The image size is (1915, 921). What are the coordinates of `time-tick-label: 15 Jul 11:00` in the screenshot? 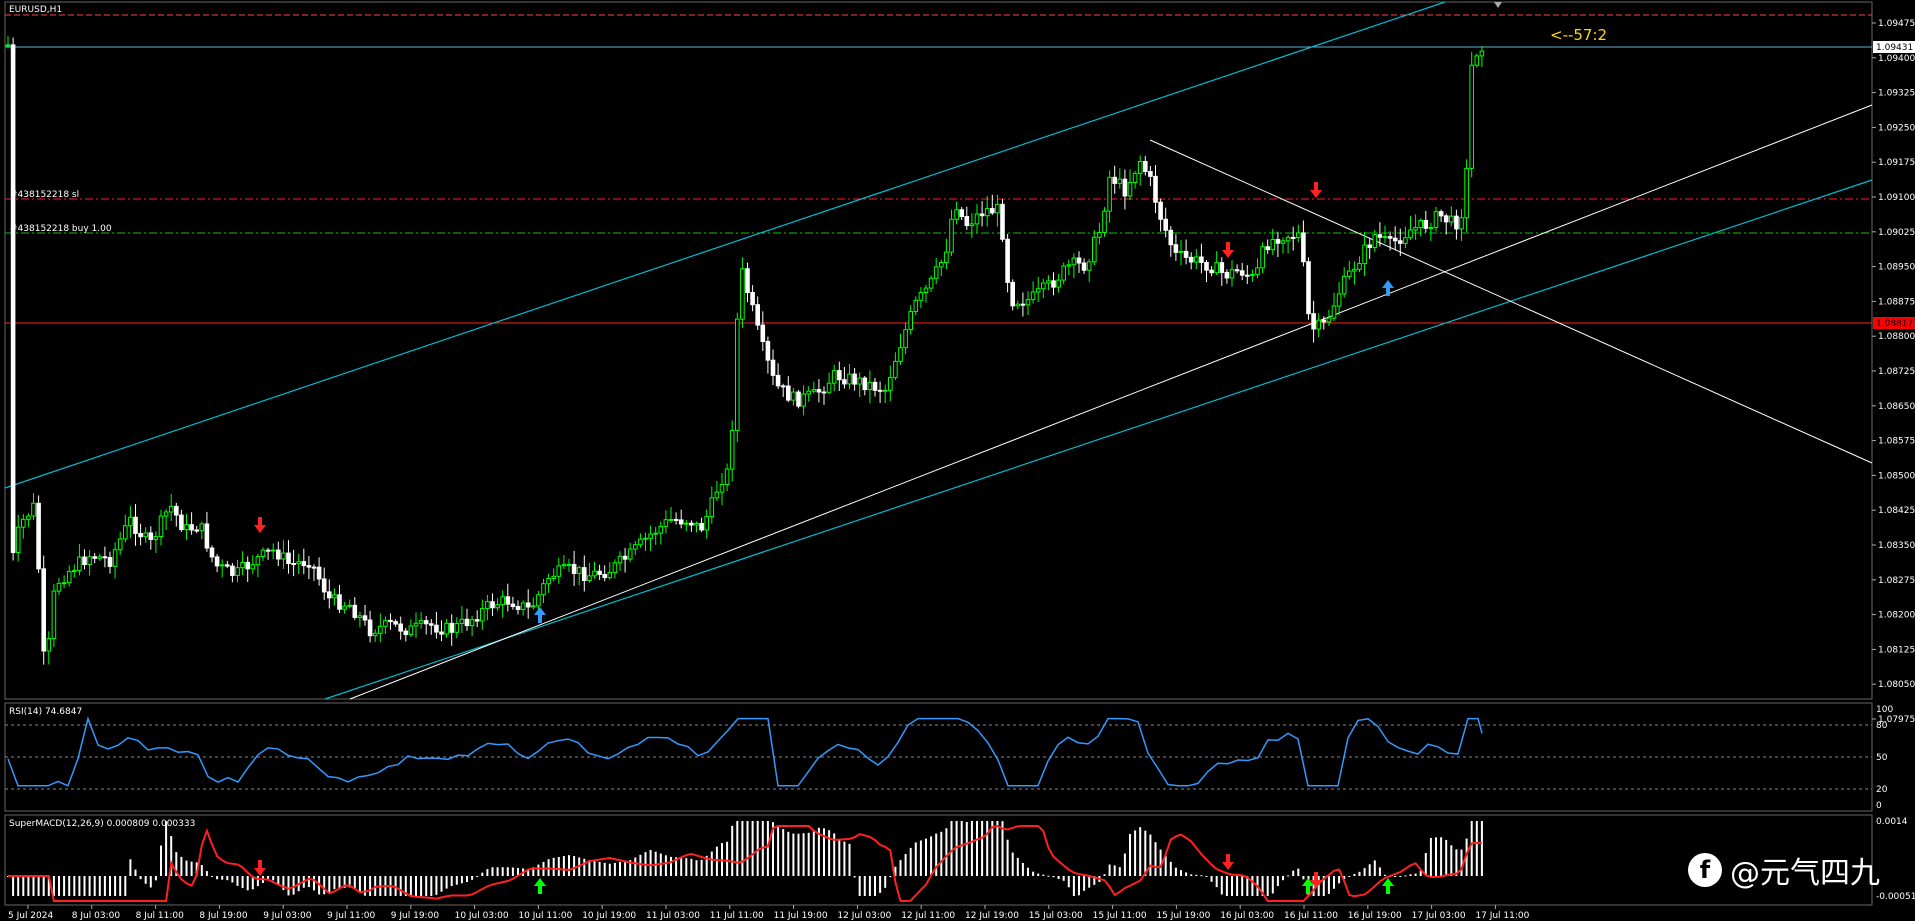 It's located at (1120, 916).